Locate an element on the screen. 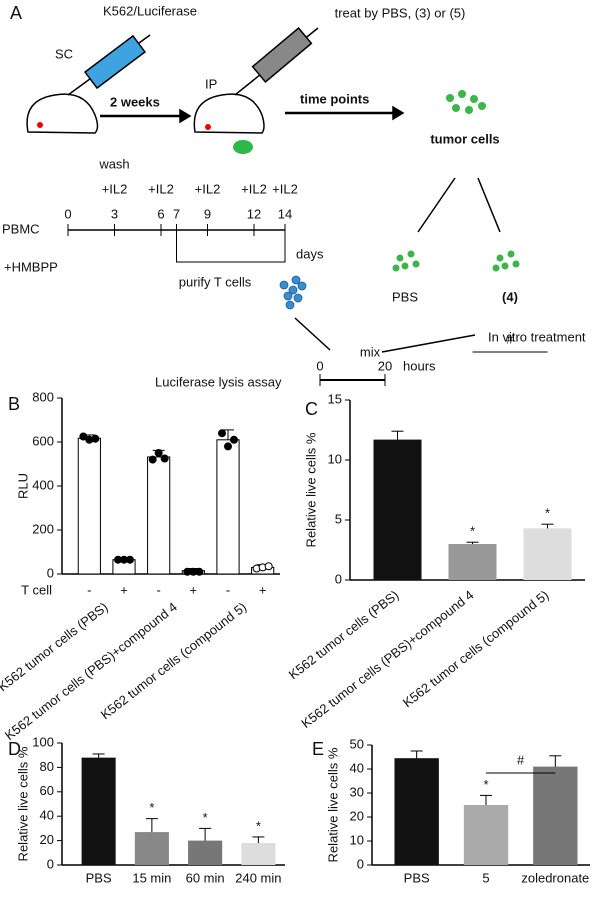 Image resolution: width=600 pixels, height=904 pixels. x-tick-label: K562 tumor cells (PBS) is located at coordinates (55, 646).